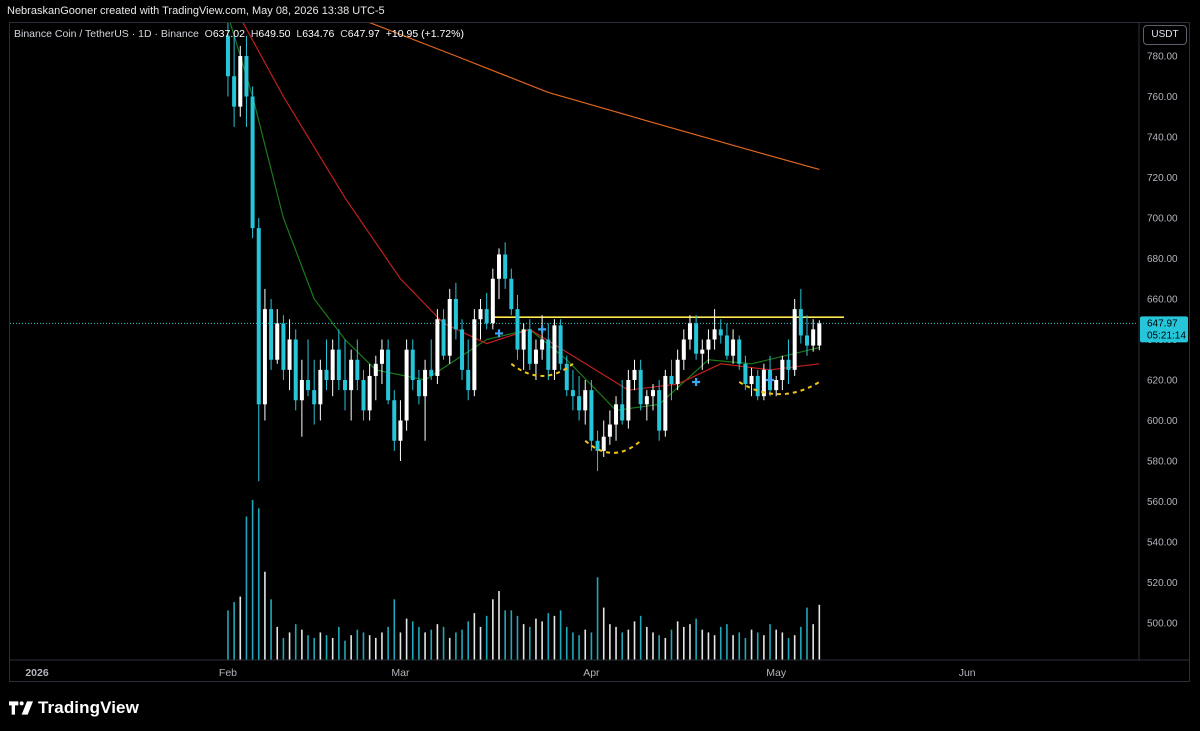 This screenshot has height=731, width=1200. What do you see at coordinates (424, 34) in the screenshot?
I see `ohlc-change: +10.95 (+1.72%)` at bounding box center [424, 34].